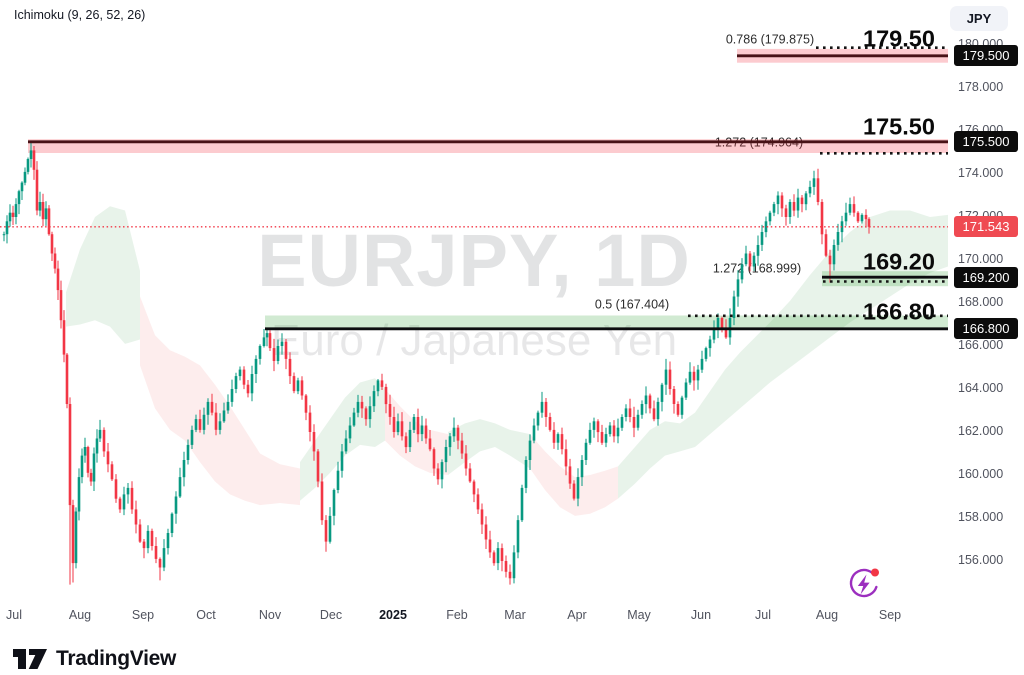 Image resolution: width=1024 pixels, height=675 pixels. I want to click on tradingview-logo: TradingView, so click(94, 659).